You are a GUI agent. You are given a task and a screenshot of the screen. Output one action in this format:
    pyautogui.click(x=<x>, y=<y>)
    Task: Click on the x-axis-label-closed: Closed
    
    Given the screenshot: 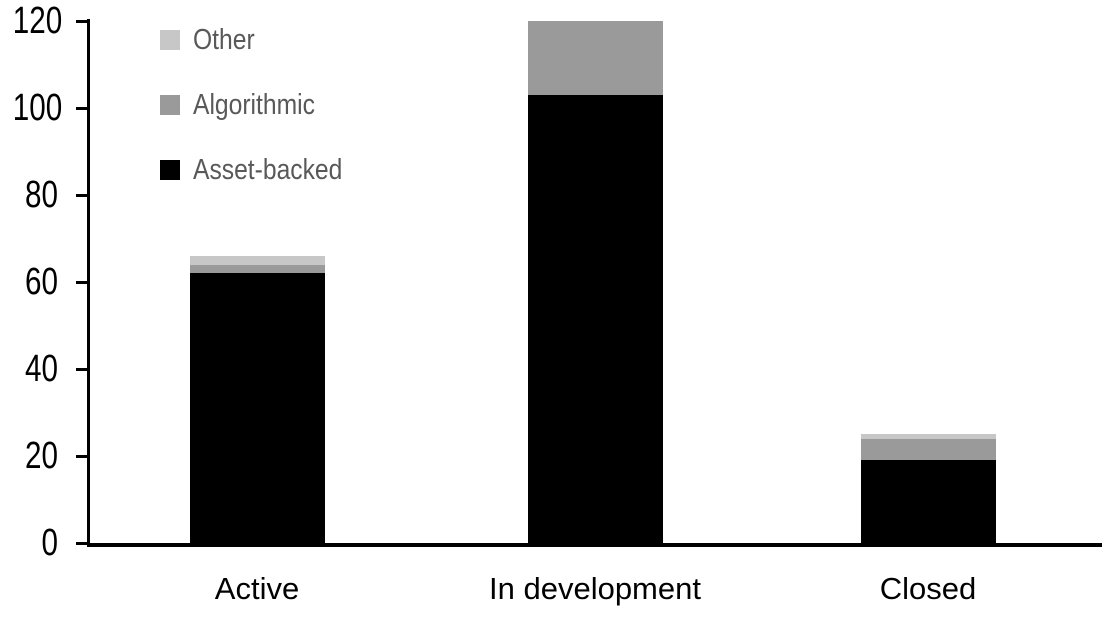 What is the action you would take?
    pyautogui.click(x=928, y=588)
    